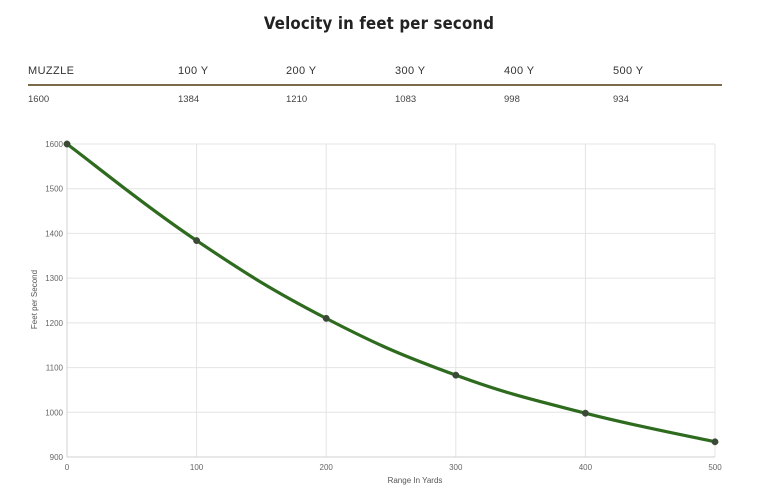 This screenshot has width=758, height=500. What do you see at coordinates (327, 467) in the screenshot?
I see `x-tick-label: 200` at bounding box center [327, 467].